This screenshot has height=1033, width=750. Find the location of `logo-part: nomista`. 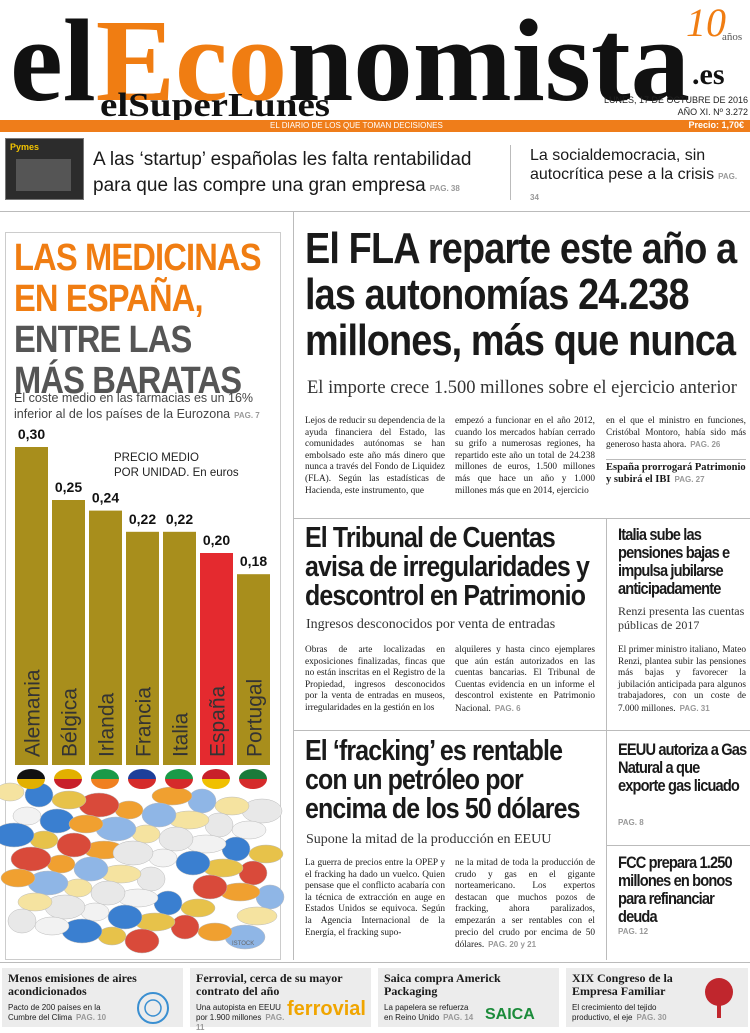

logo-part: nomista is located at coordinates (488, 60).